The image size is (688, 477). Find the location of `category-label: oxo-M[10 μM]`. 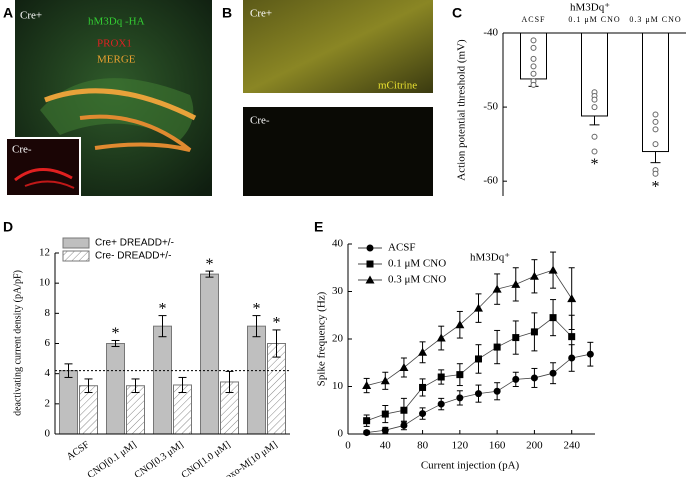

category-label: oxo-M[10 μM] is located at coordinates (252, 458).